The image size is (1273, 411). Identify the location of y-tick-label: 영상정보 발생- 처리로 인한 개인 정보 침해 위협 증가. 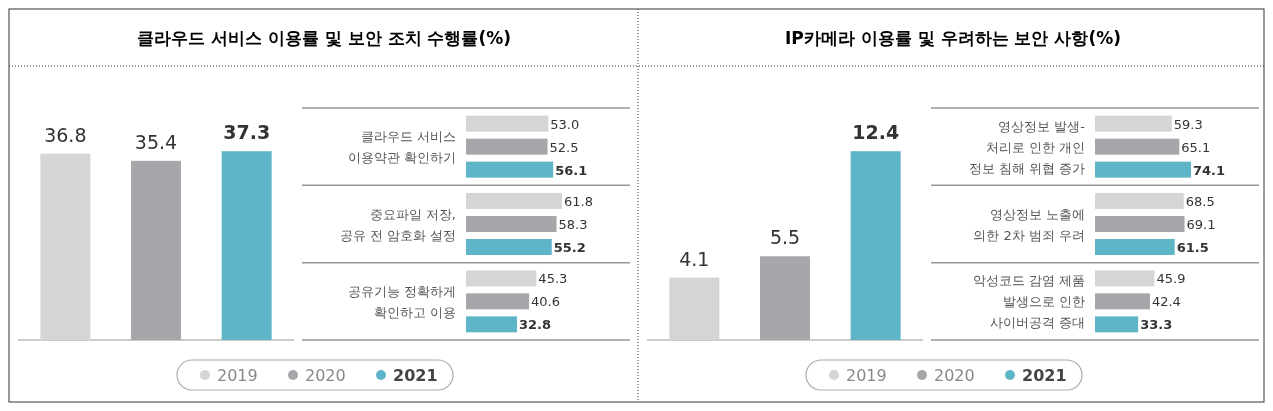
(1027, 147).